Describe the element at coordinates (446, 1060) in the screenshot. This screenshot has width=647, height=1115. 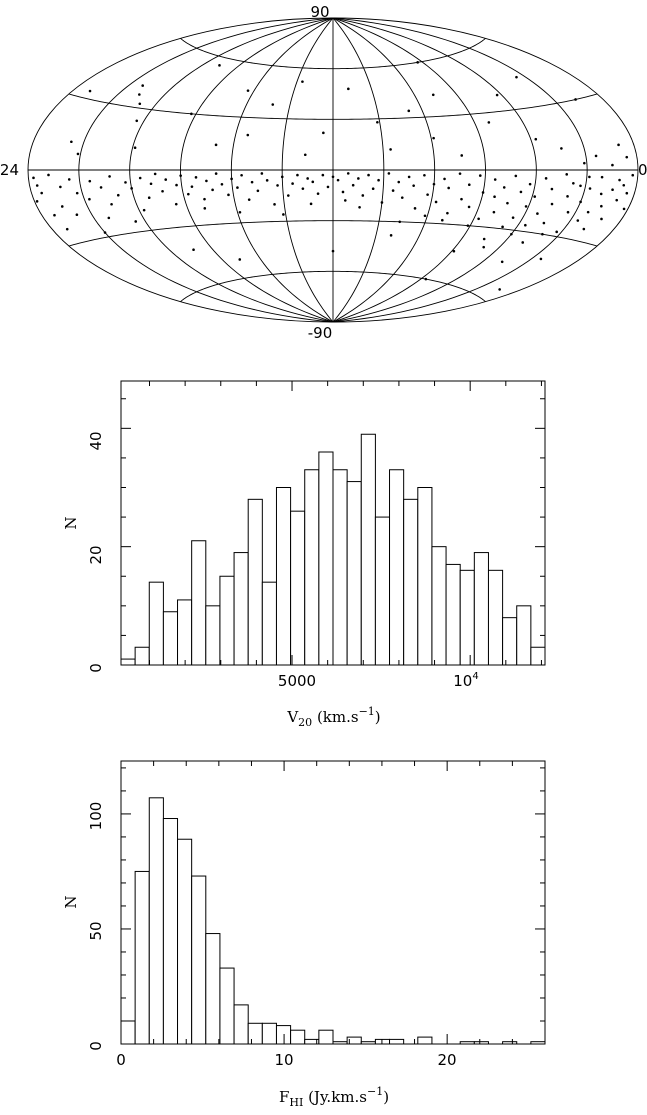
I see `flux-xtick-20: 20` at that location.